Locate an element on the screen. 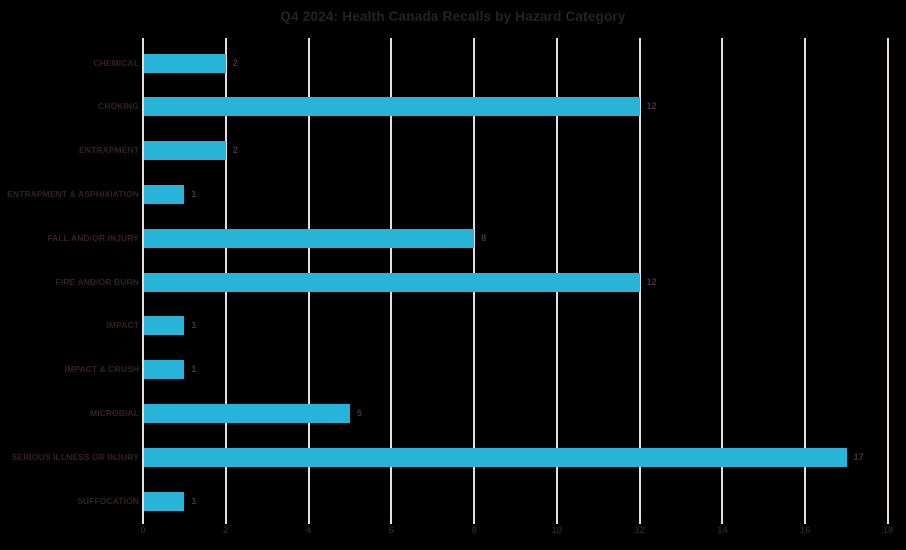  category-label: MICROBIAL is located at coordinates (114, 412).